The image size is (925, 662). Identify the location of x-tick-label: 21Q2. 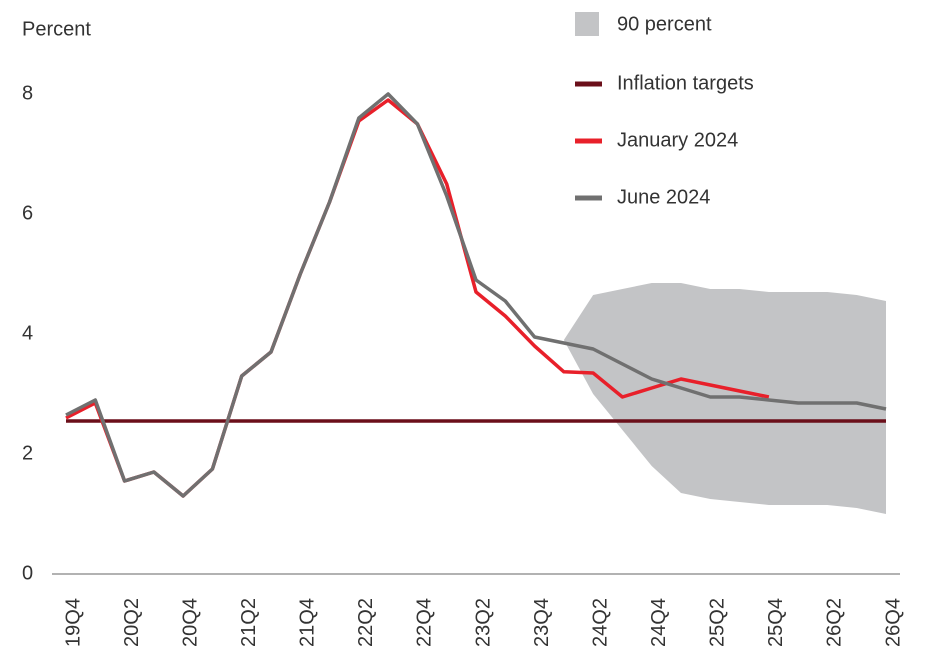
(249, 622).